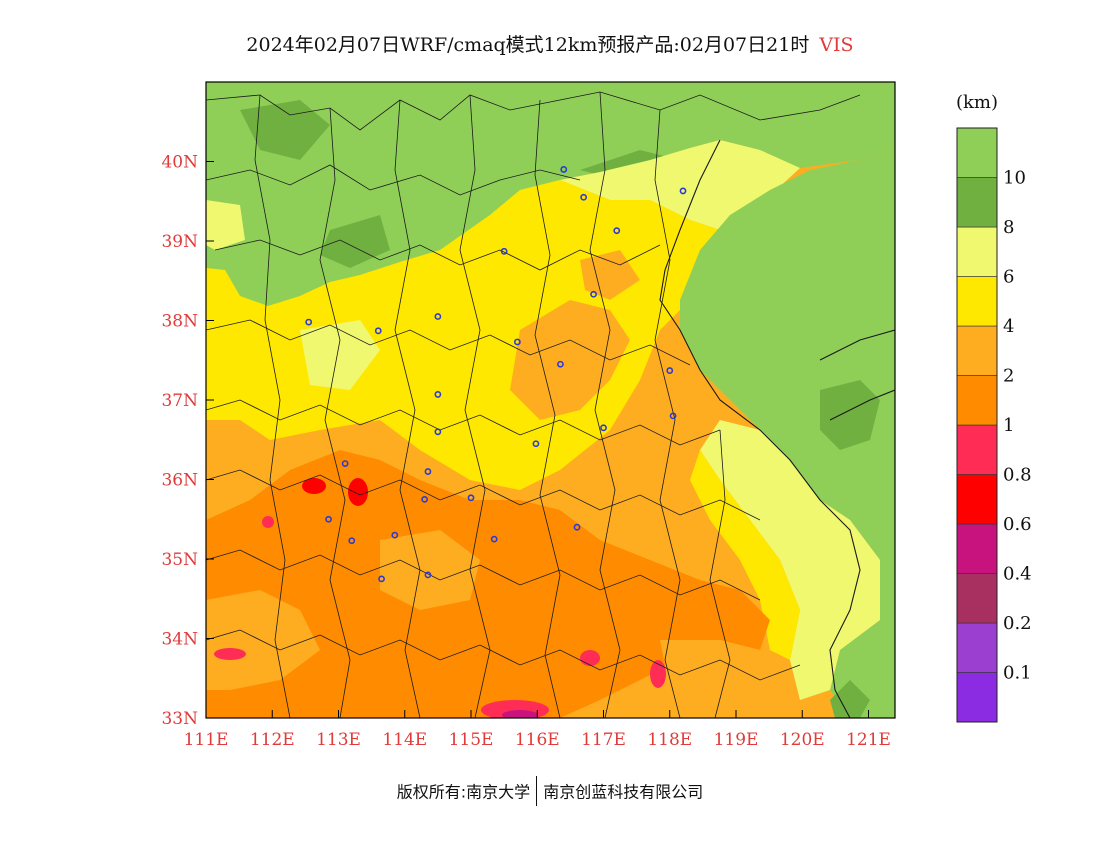 This screenshot has height=850, width=1100. I want to click on field-yellow-pale, so click(293, 295).